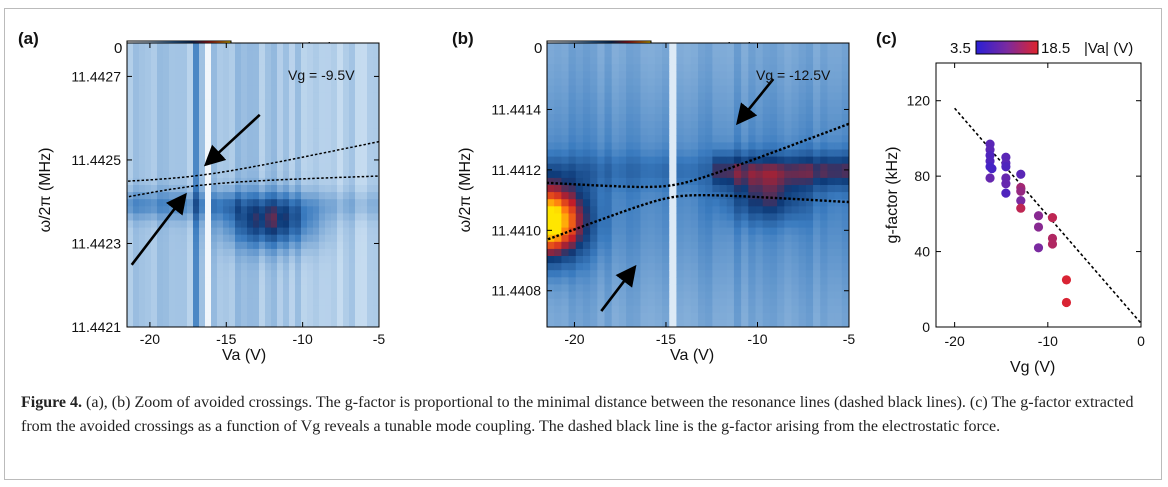  Describe the element at coordinates (666, 339) in the screenshot. I see `x-tick-label: -15` at that location.